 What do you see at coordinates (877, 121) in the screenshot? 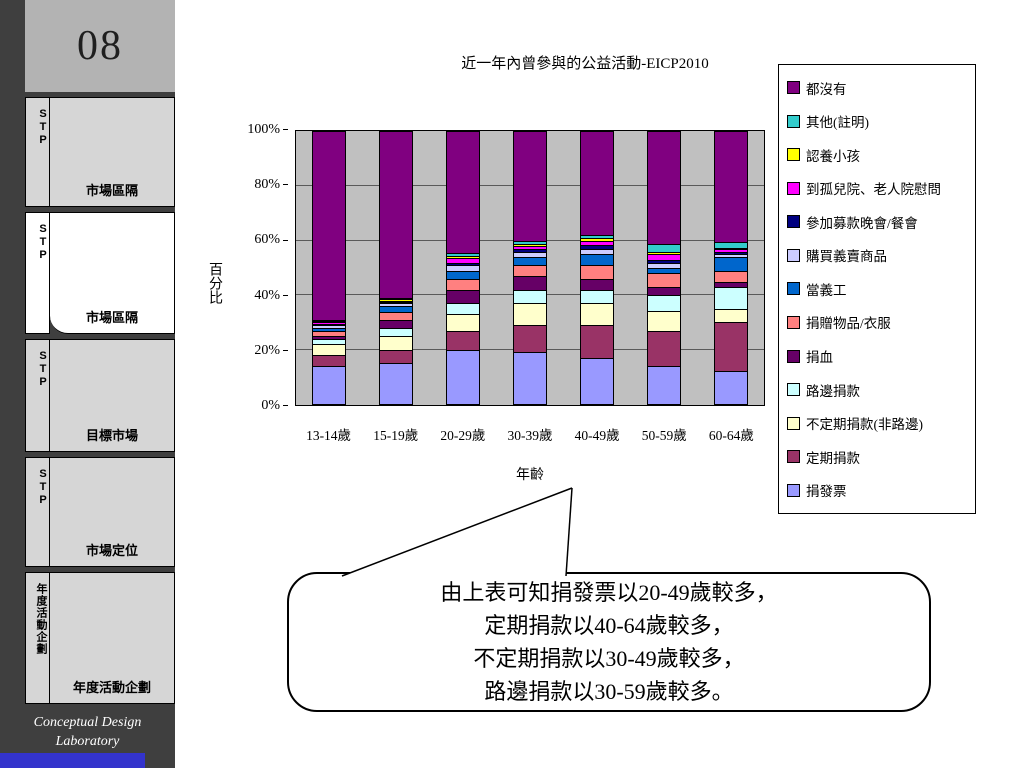
I see `legend-row-其他(註明): 其他(註明)` at bounding box center [877, 121].